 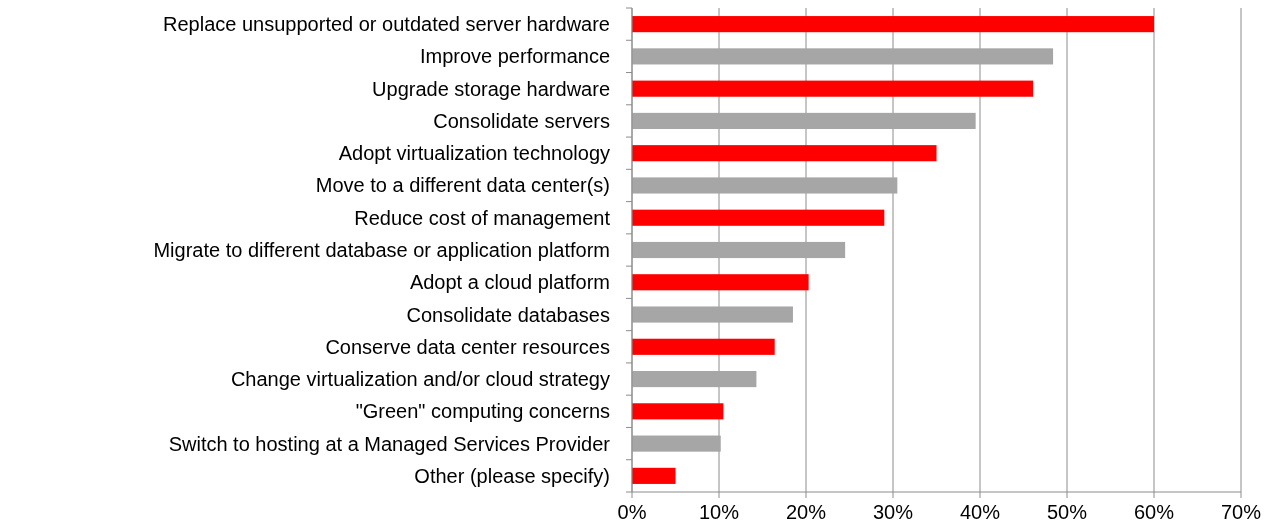 I want to click on x-tick-label: 70%, so click(x=1241, y=512).